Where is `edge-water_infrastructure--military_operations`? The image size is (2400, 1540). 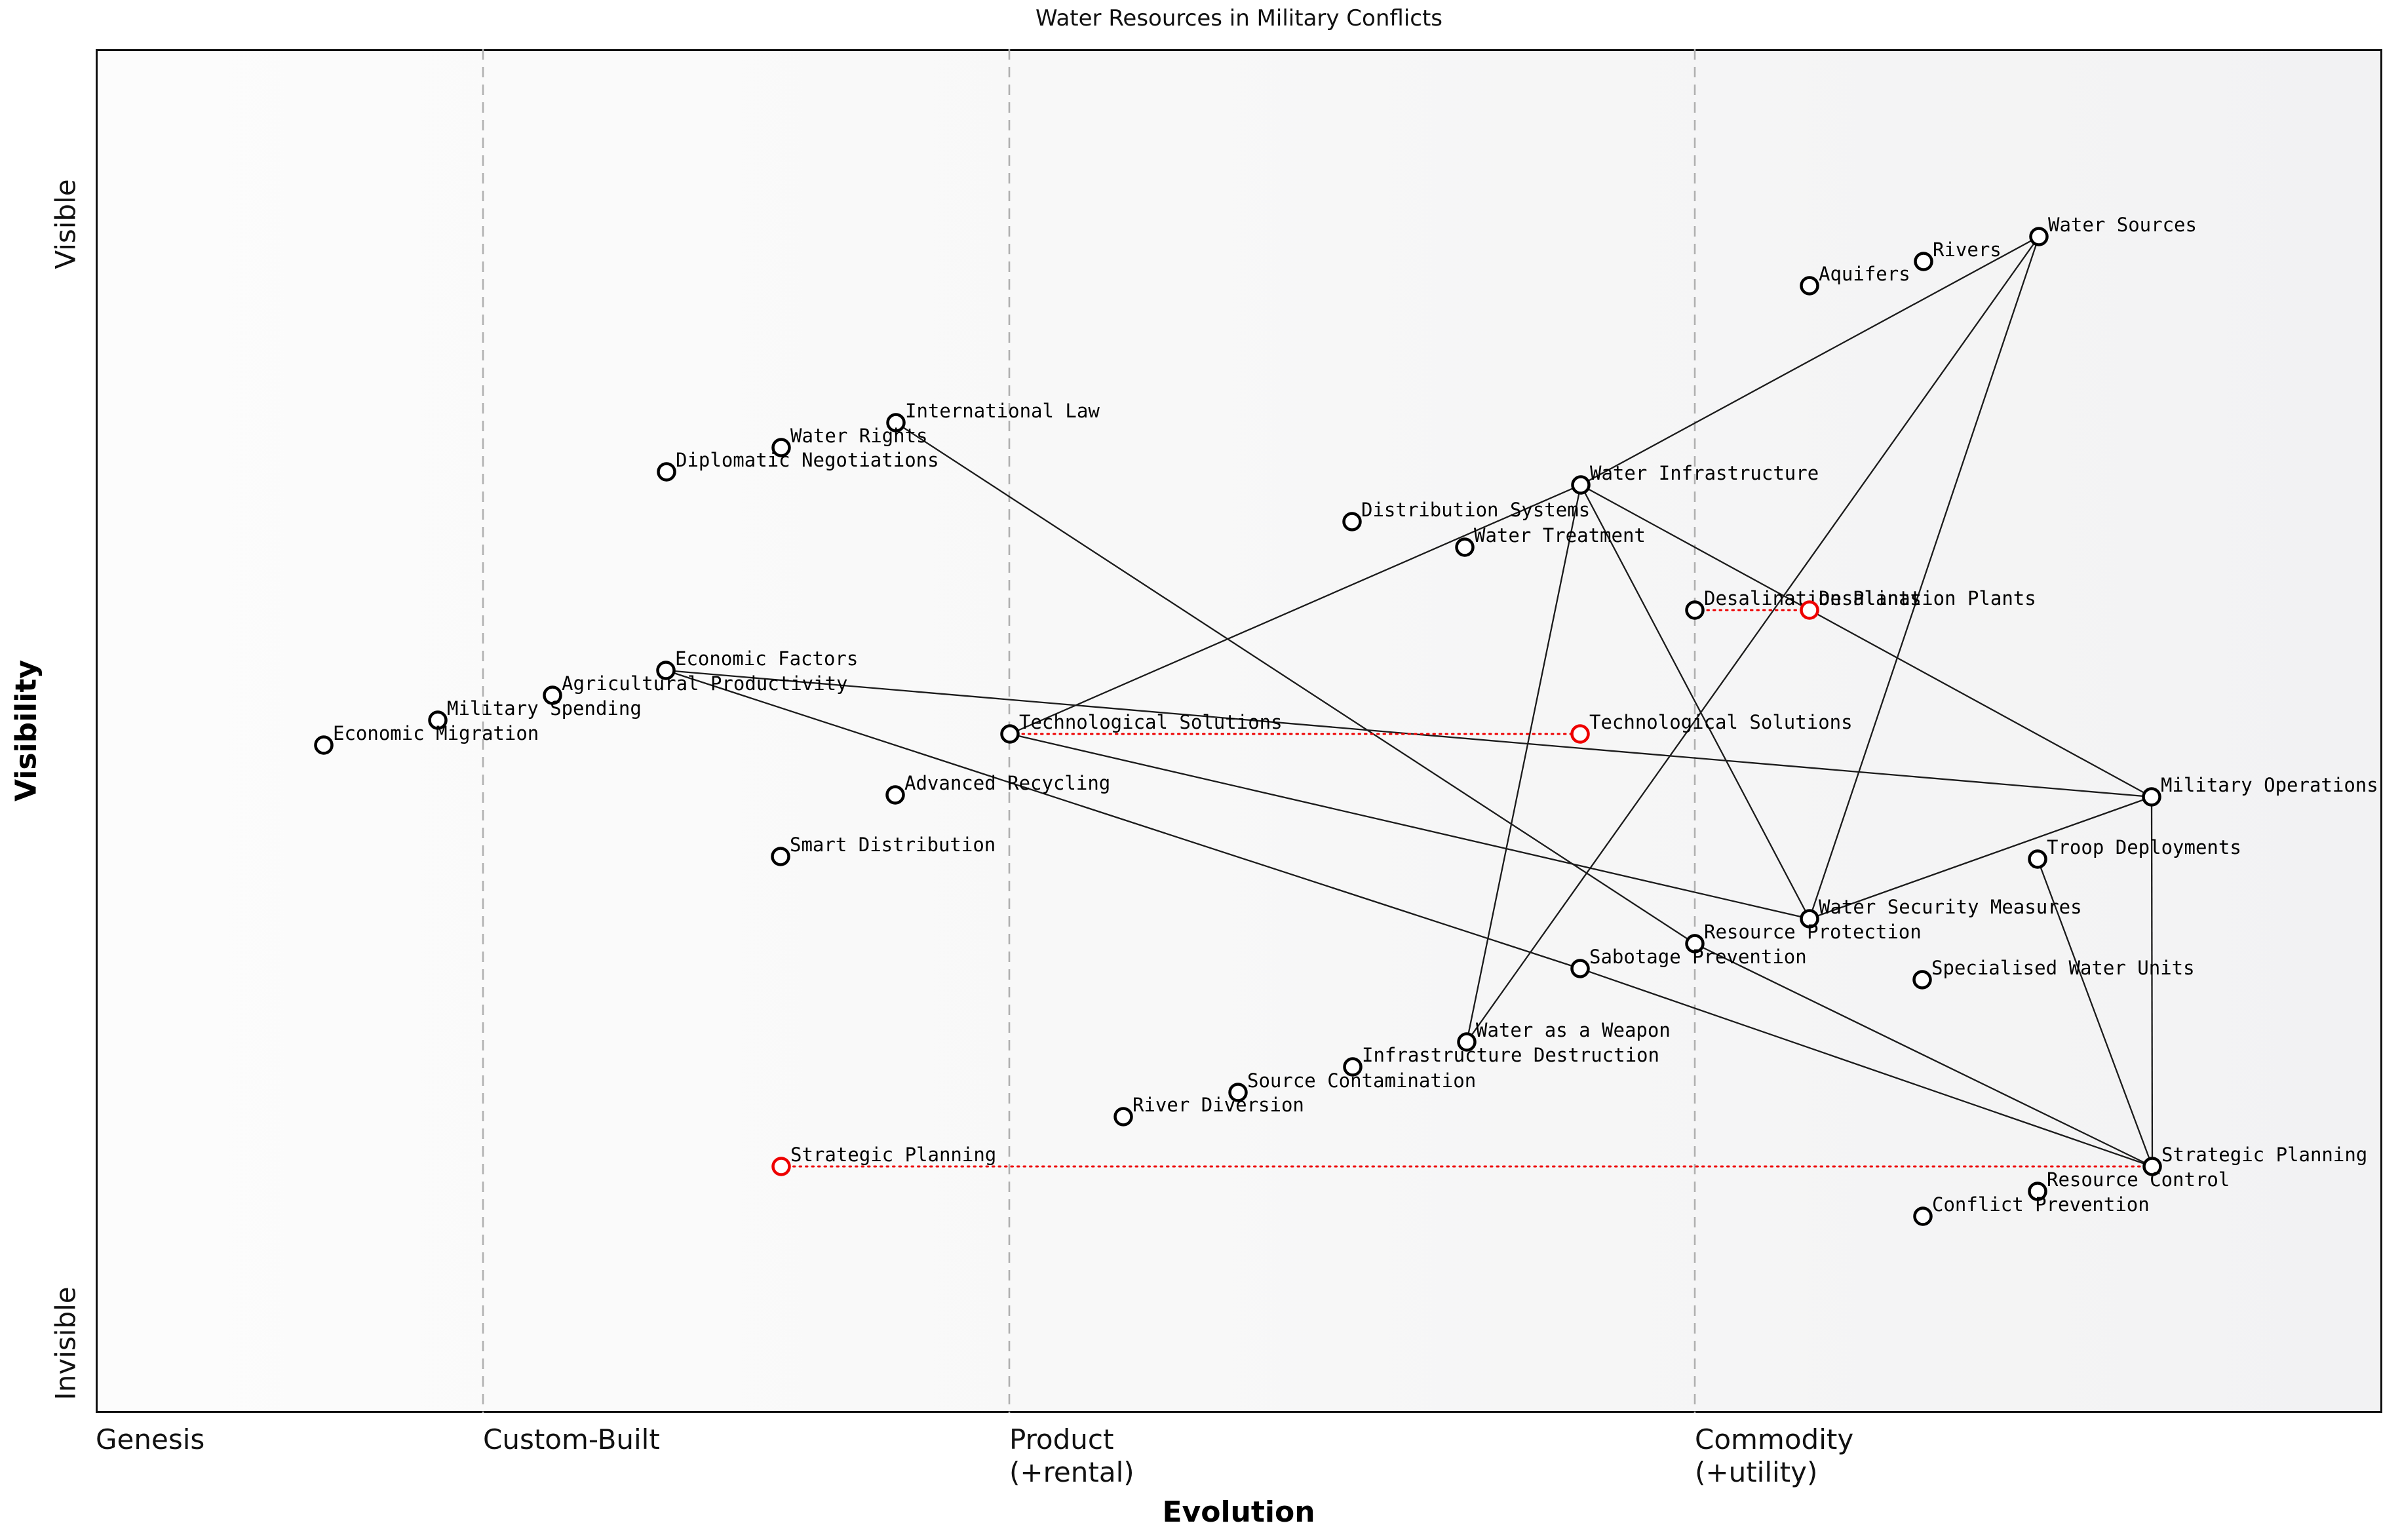
edge-water_infrastructure--military_operations is located at coordinates (1866, 641).